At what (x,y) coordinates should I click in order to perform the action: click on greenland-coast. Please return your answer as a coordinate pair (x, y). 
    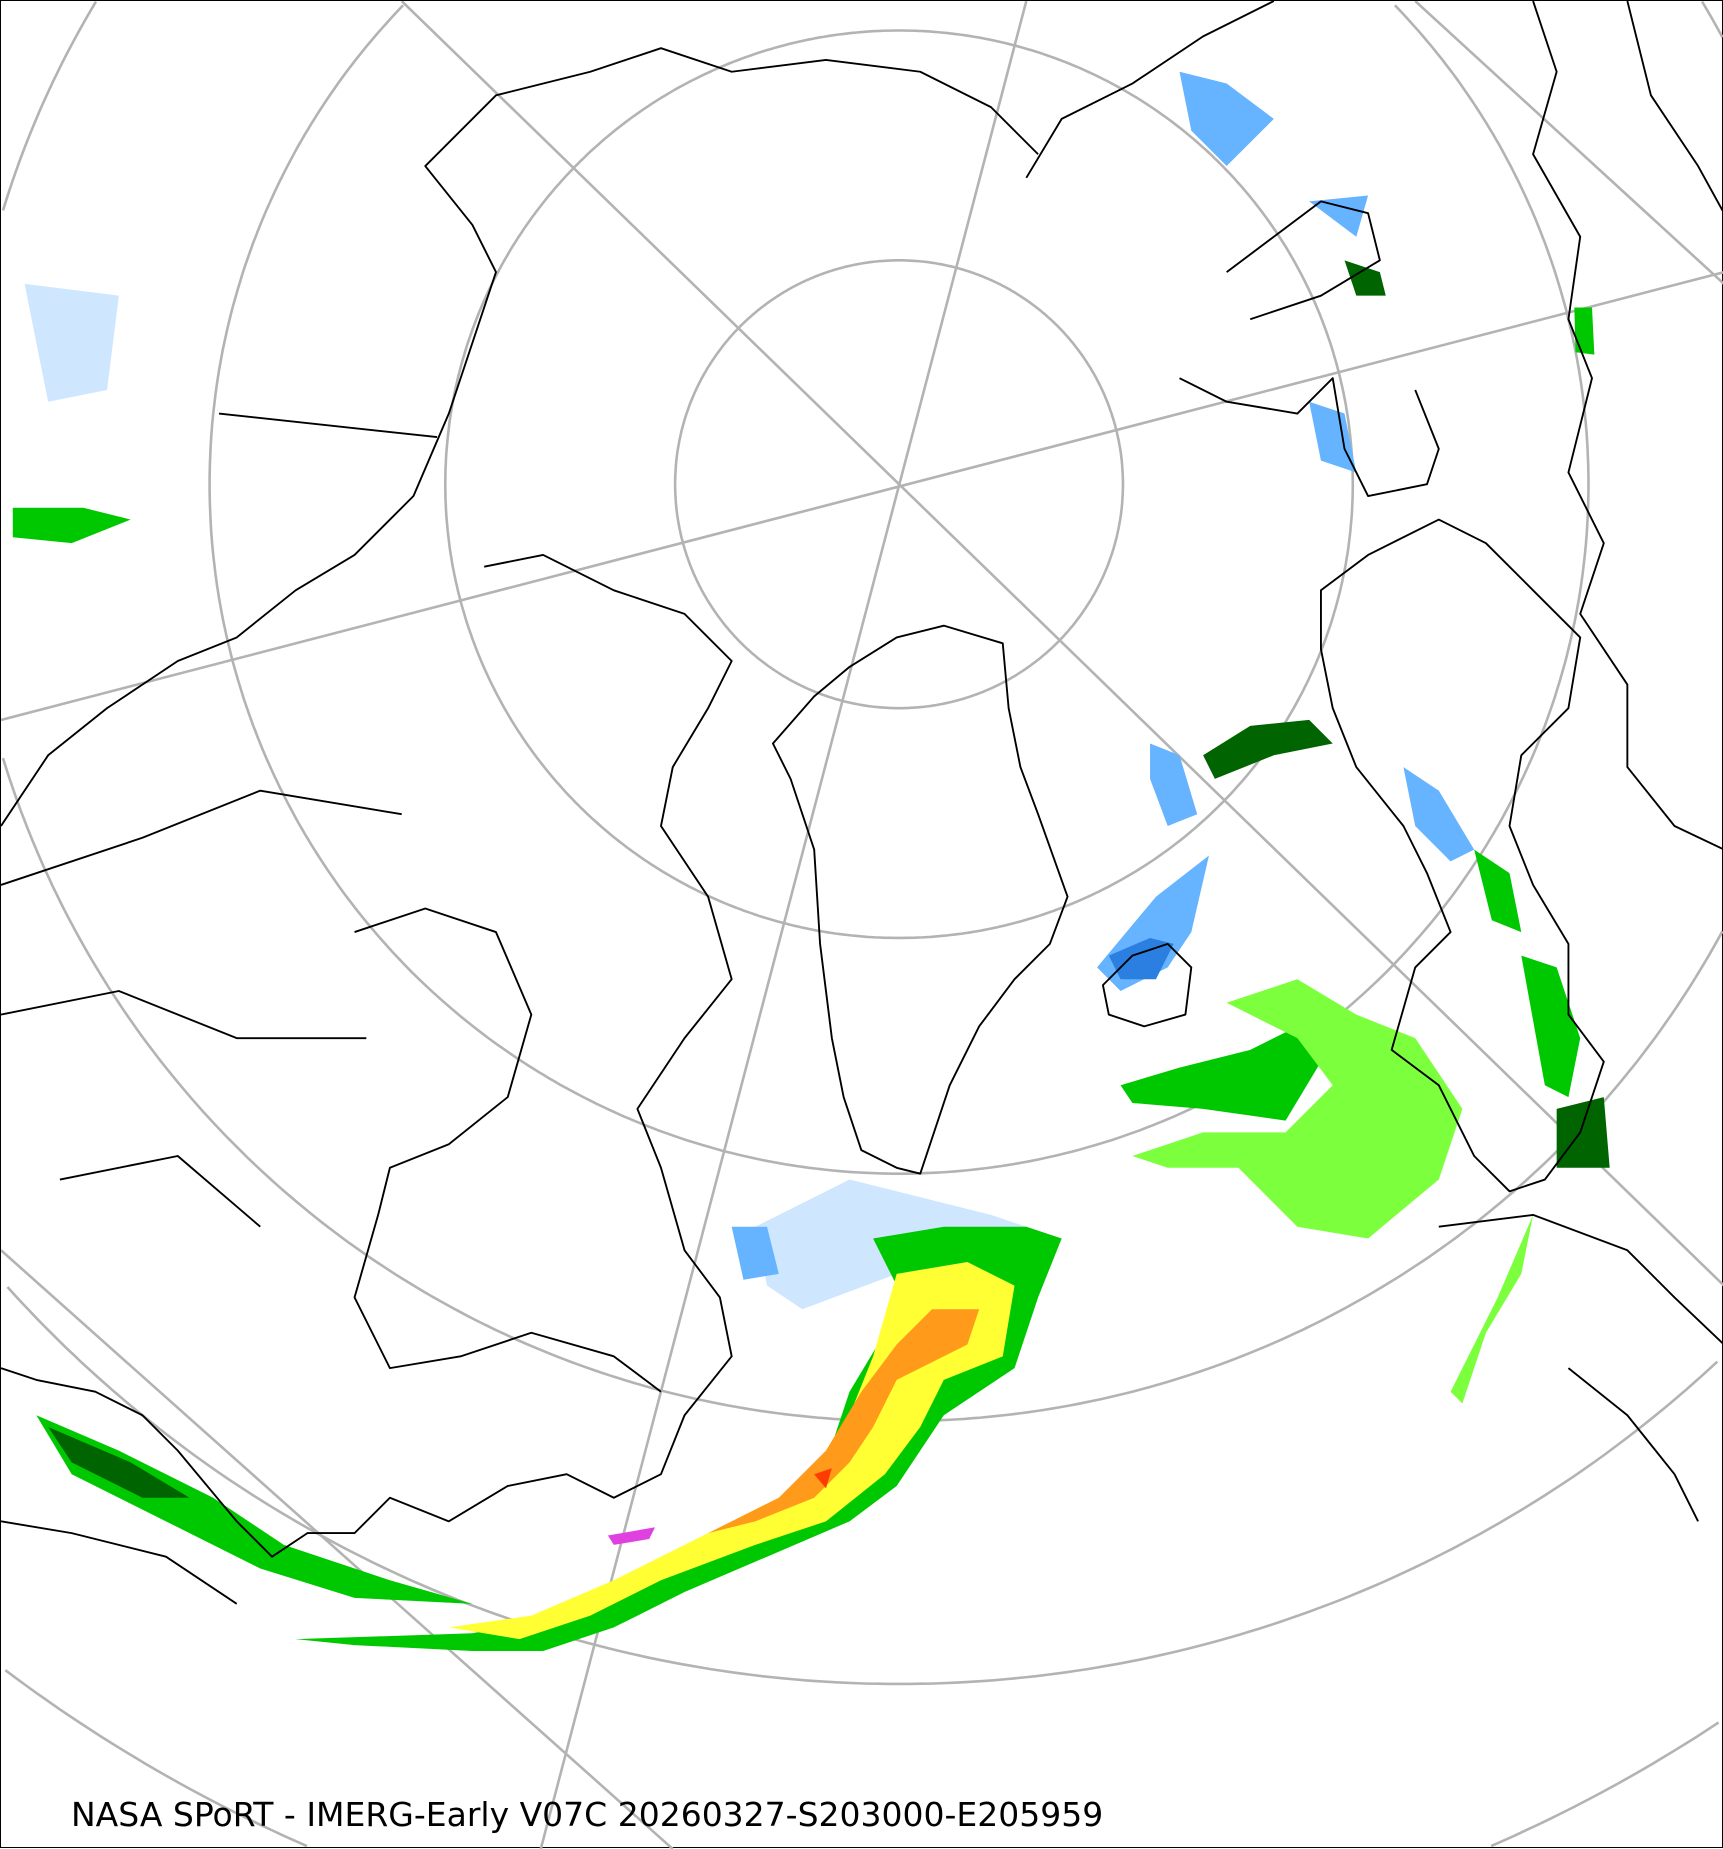
    Looking at the image, I should click on (920, 899).